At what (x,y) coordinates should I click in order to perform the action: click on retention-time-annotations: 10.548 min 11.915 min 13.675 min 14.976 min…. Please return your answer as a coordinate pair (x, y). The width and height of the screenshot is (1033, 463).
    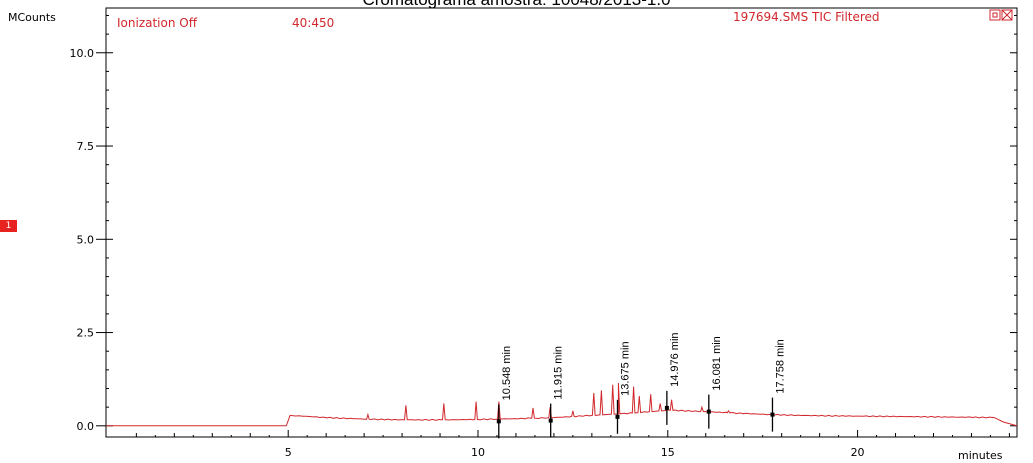
    Looking at the image, I should click on (641, 385).